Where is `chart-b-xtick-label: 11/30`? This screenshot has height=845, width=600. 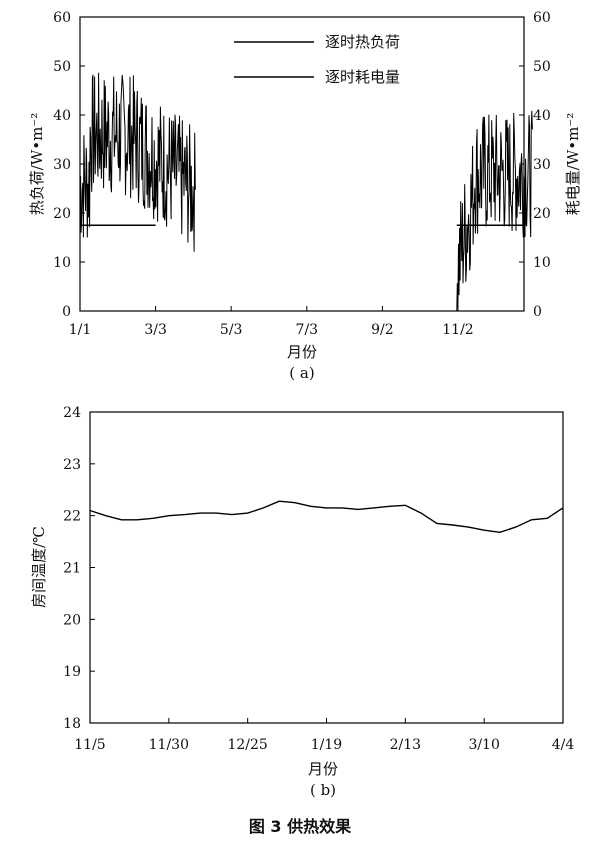
chart-b-xtick-label: 11/30 is located at coordinates (169, 745).